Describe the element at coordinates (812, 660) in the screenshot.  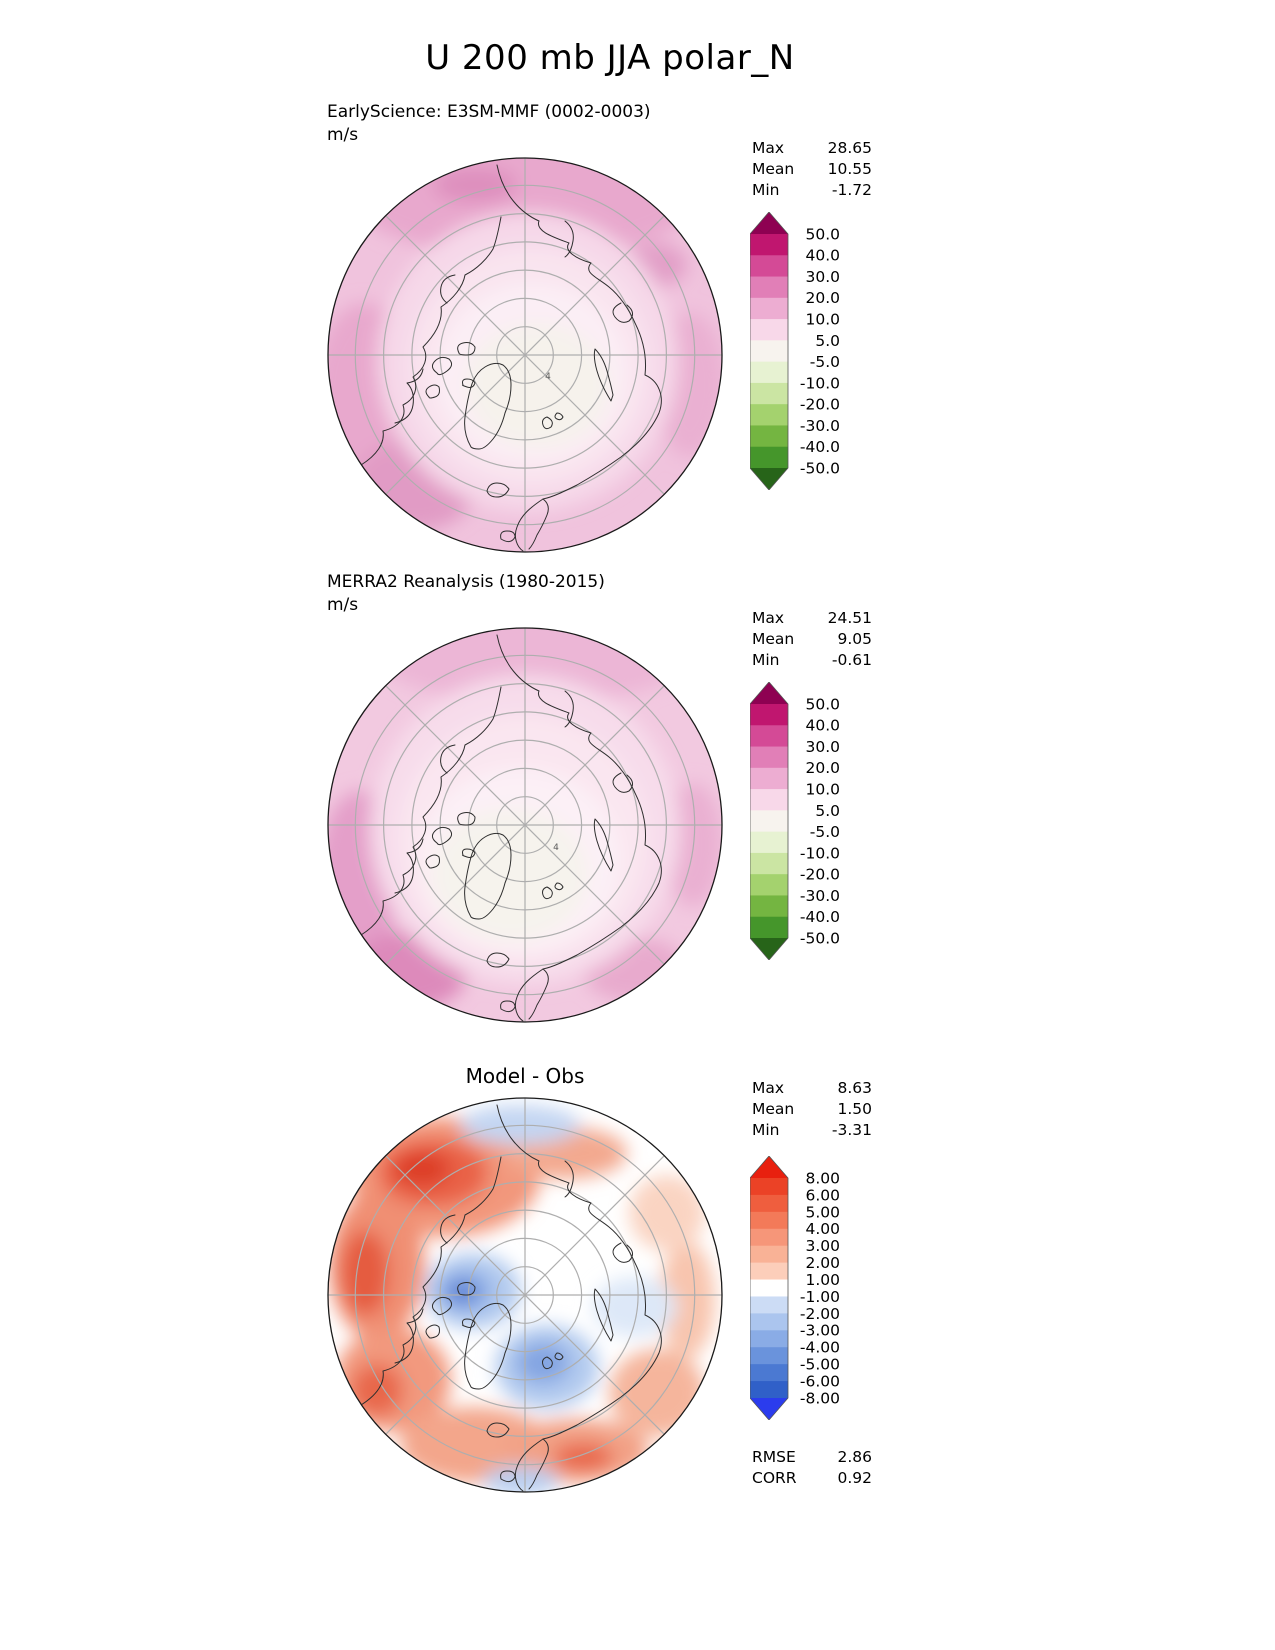
I see `stat-row-min: Min -0.61` at that location.